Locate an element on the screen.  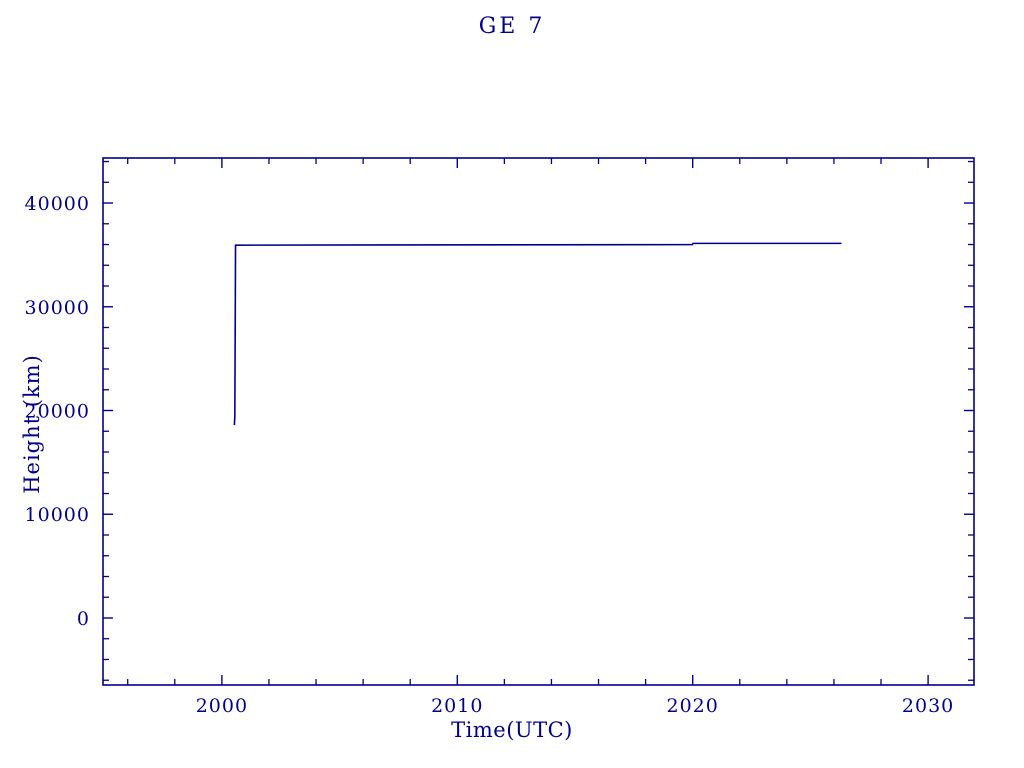
y-tick-label: 30000 is located at coordinates (57, 308).